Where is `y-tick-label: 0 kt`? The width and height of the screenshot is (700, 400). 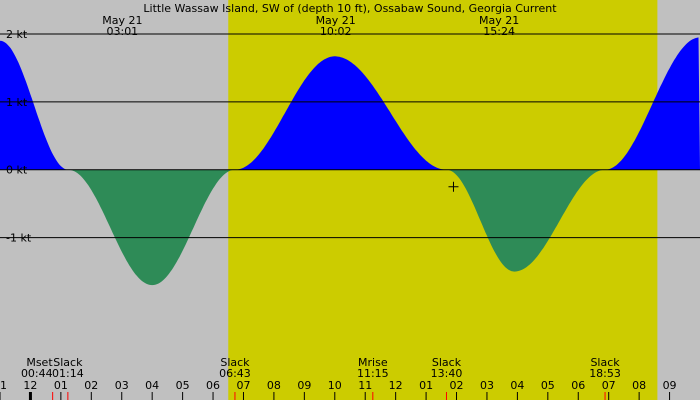
y-tick-label: 0 kt is located at coordinates (17, 170).